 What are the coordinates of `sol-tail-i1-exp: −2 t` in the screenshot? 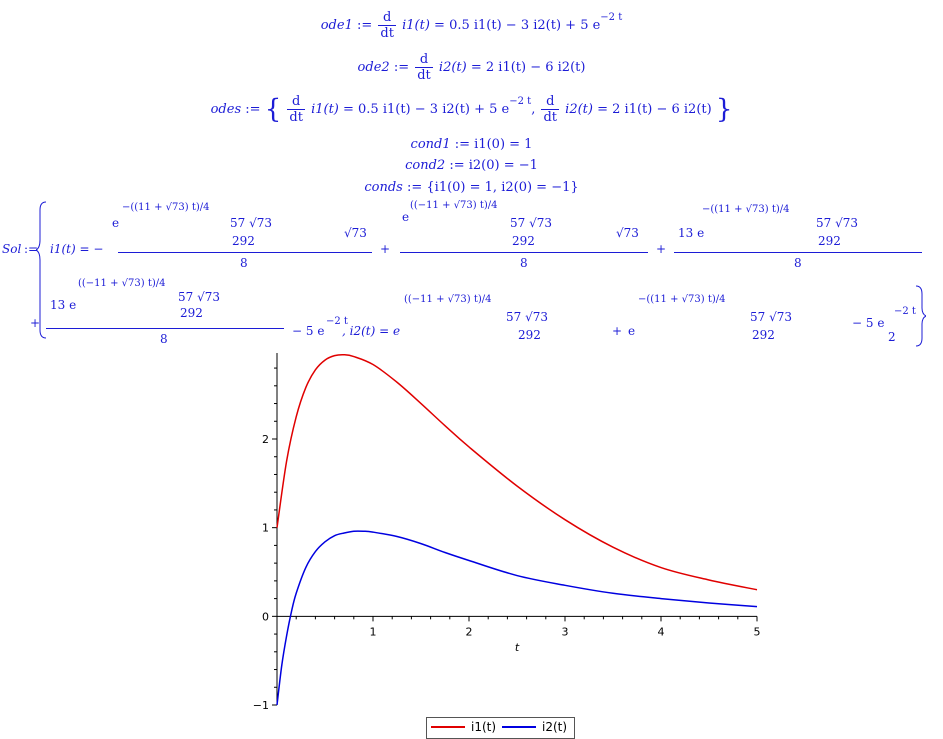 It's located at (337, 321).